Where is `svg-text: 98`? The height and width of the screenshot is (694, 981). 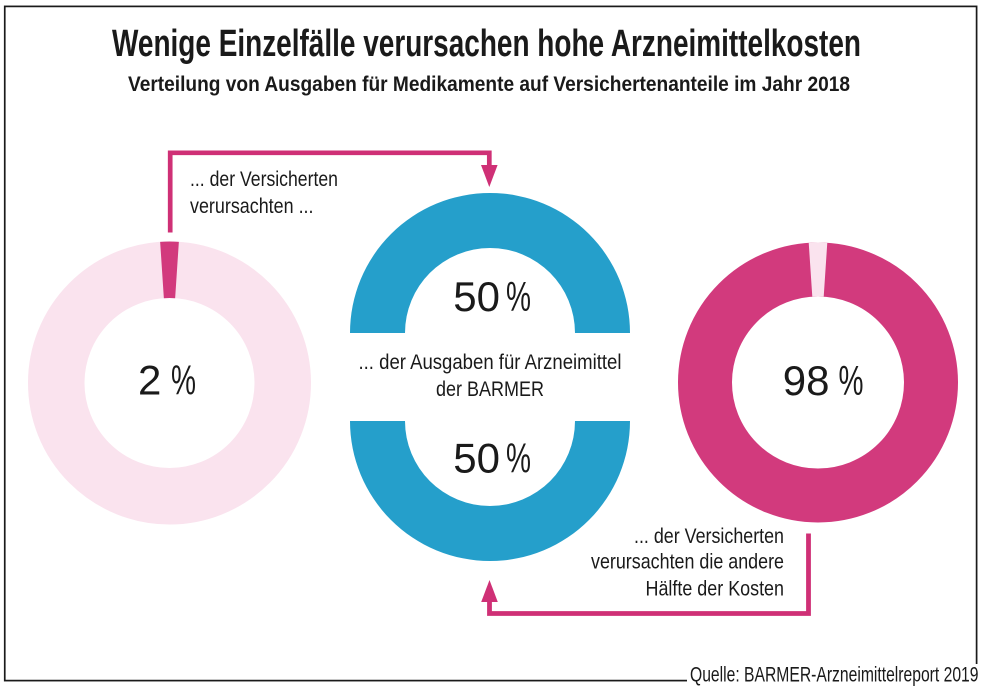
svg-text: 98 is located at coordinates (806, 380).